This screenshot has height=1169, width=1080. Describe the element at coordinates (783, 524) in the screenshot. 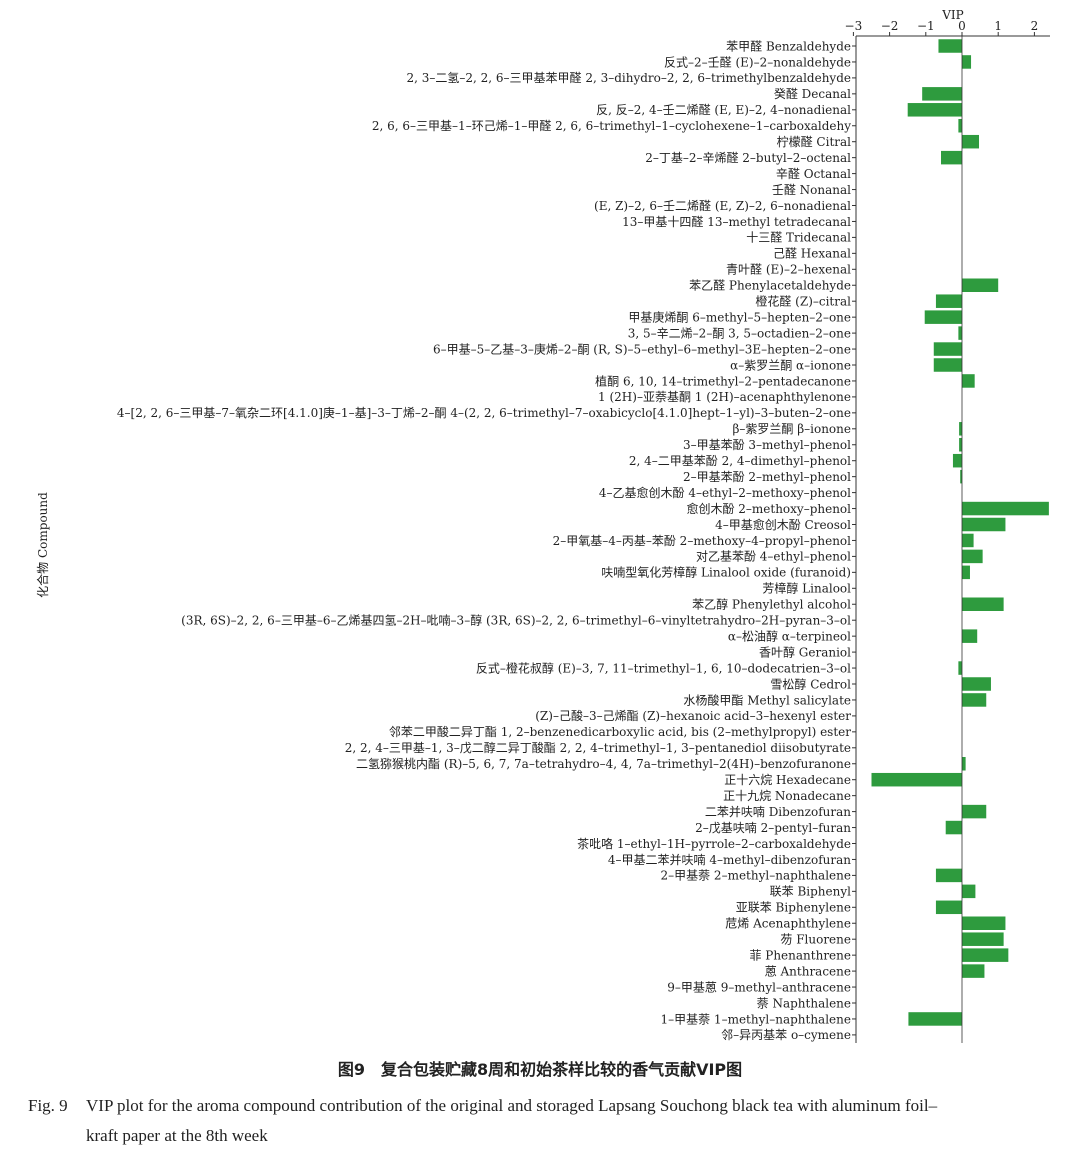

I see `category-label: 4–甲基愈创木酚 Creosol` at that location.